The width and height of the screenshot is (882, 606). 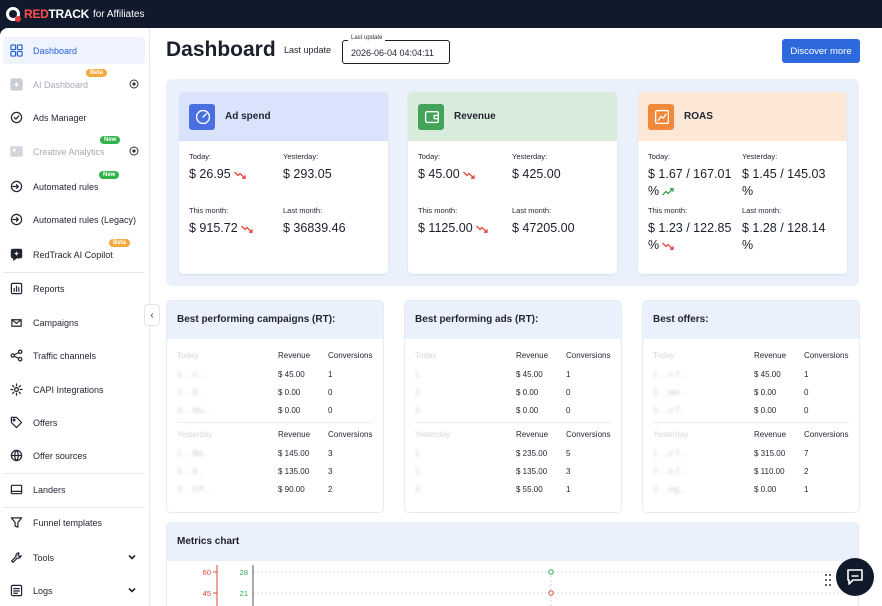 What do you see at coordinates (821, 51) in the screenshot?
I see `discover-more-button: Discover more` at bounding box center [821, 51].